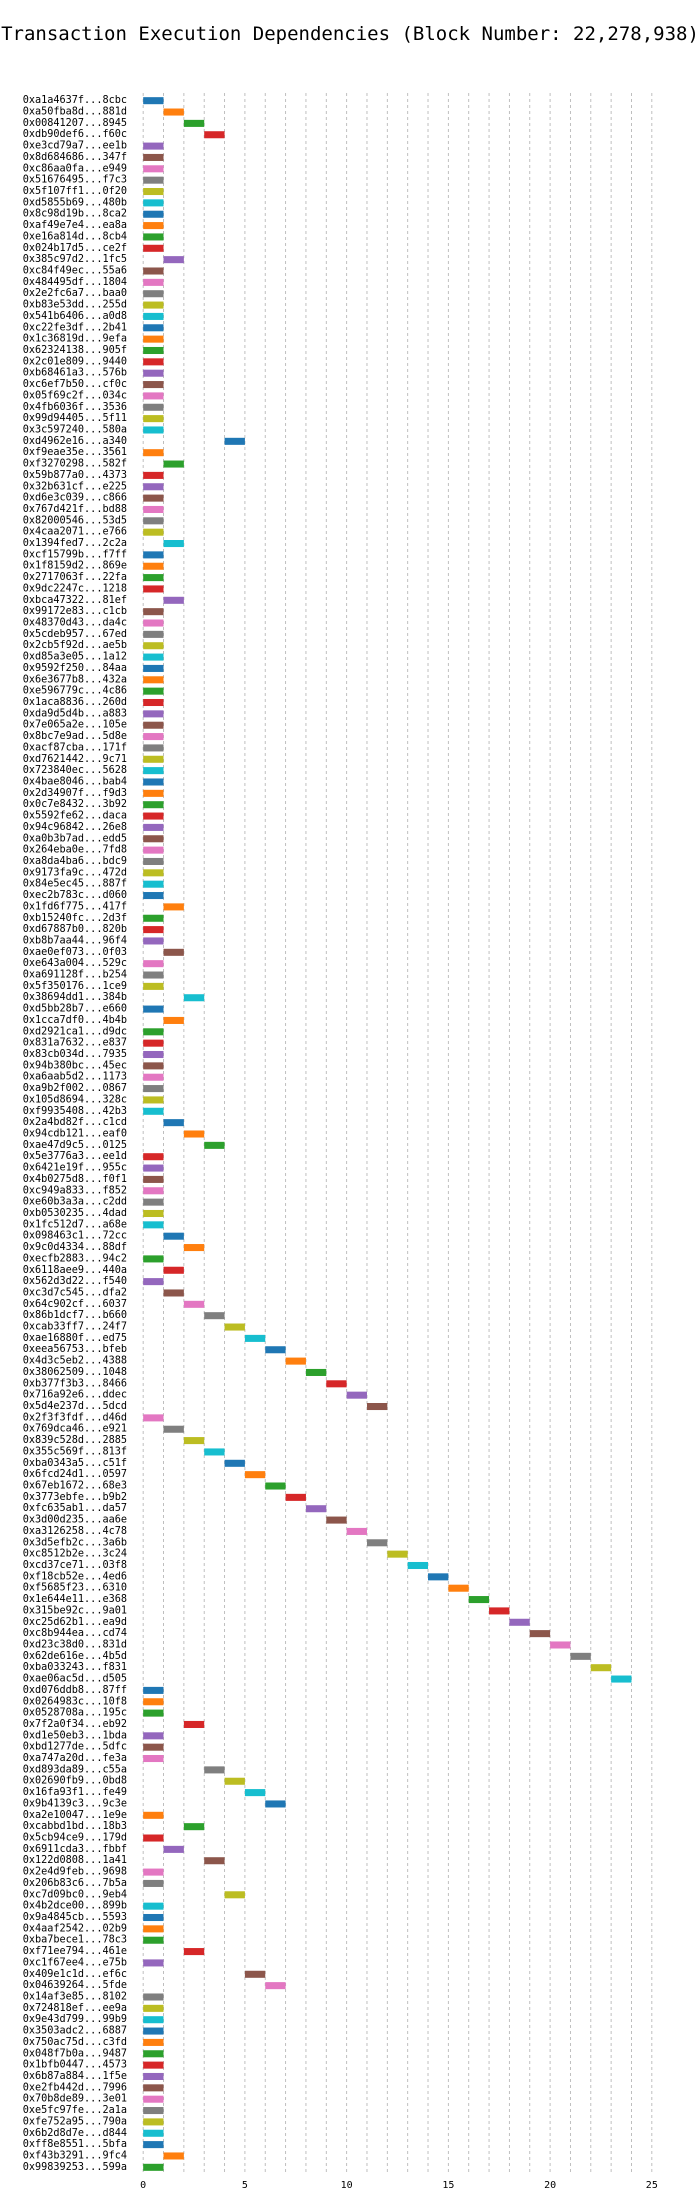 The width and height of the screenshot is (700, 2196). What do you see at coordinates (75, 271) in the screenshot?
I see `transaction-label: 0xc84f49ec...55a6` at bounding box center [75, 271].